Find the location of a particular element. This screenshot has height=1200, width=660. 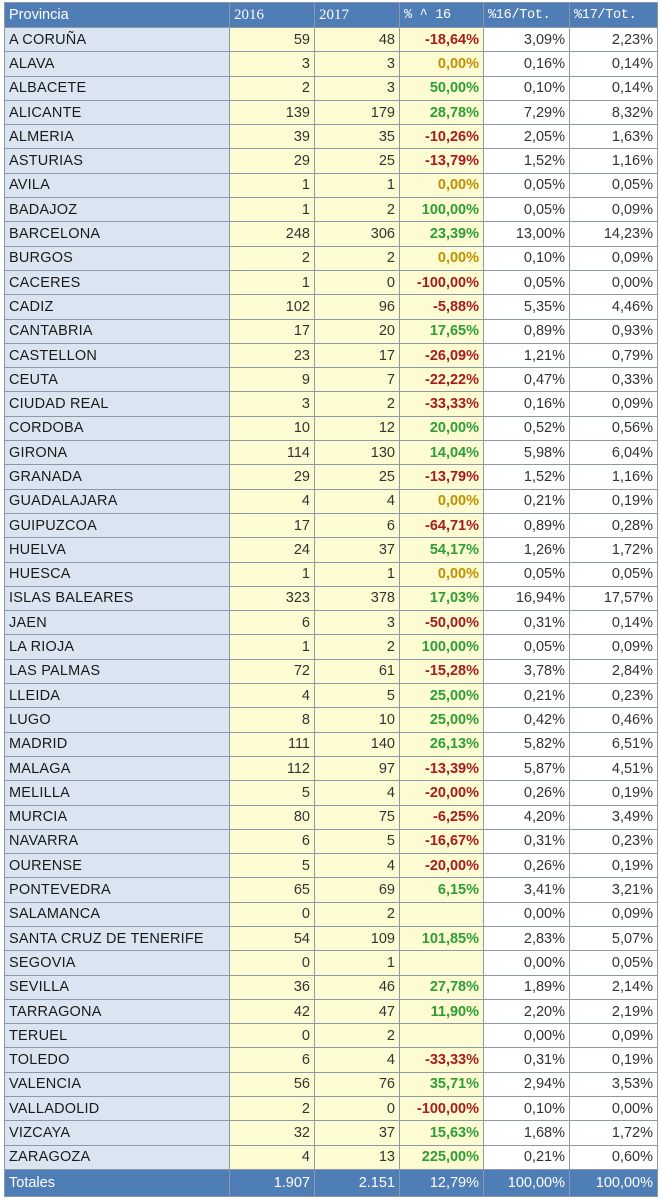

province-cell: ALMERIA is located at coordinates (117, 137).